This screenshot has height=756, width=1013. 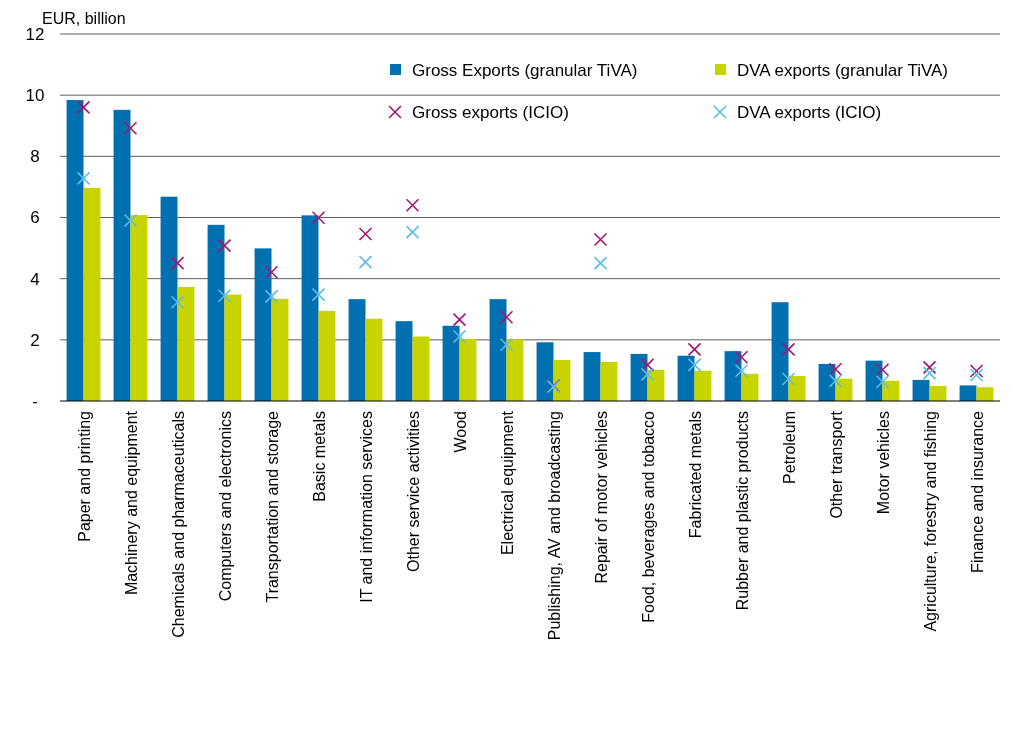 What do you see at coordinates (930, 521) in the screenshot?
I see `x-tick-label: Agriculture, forestry and fishing` at bounding box center [930, 521].